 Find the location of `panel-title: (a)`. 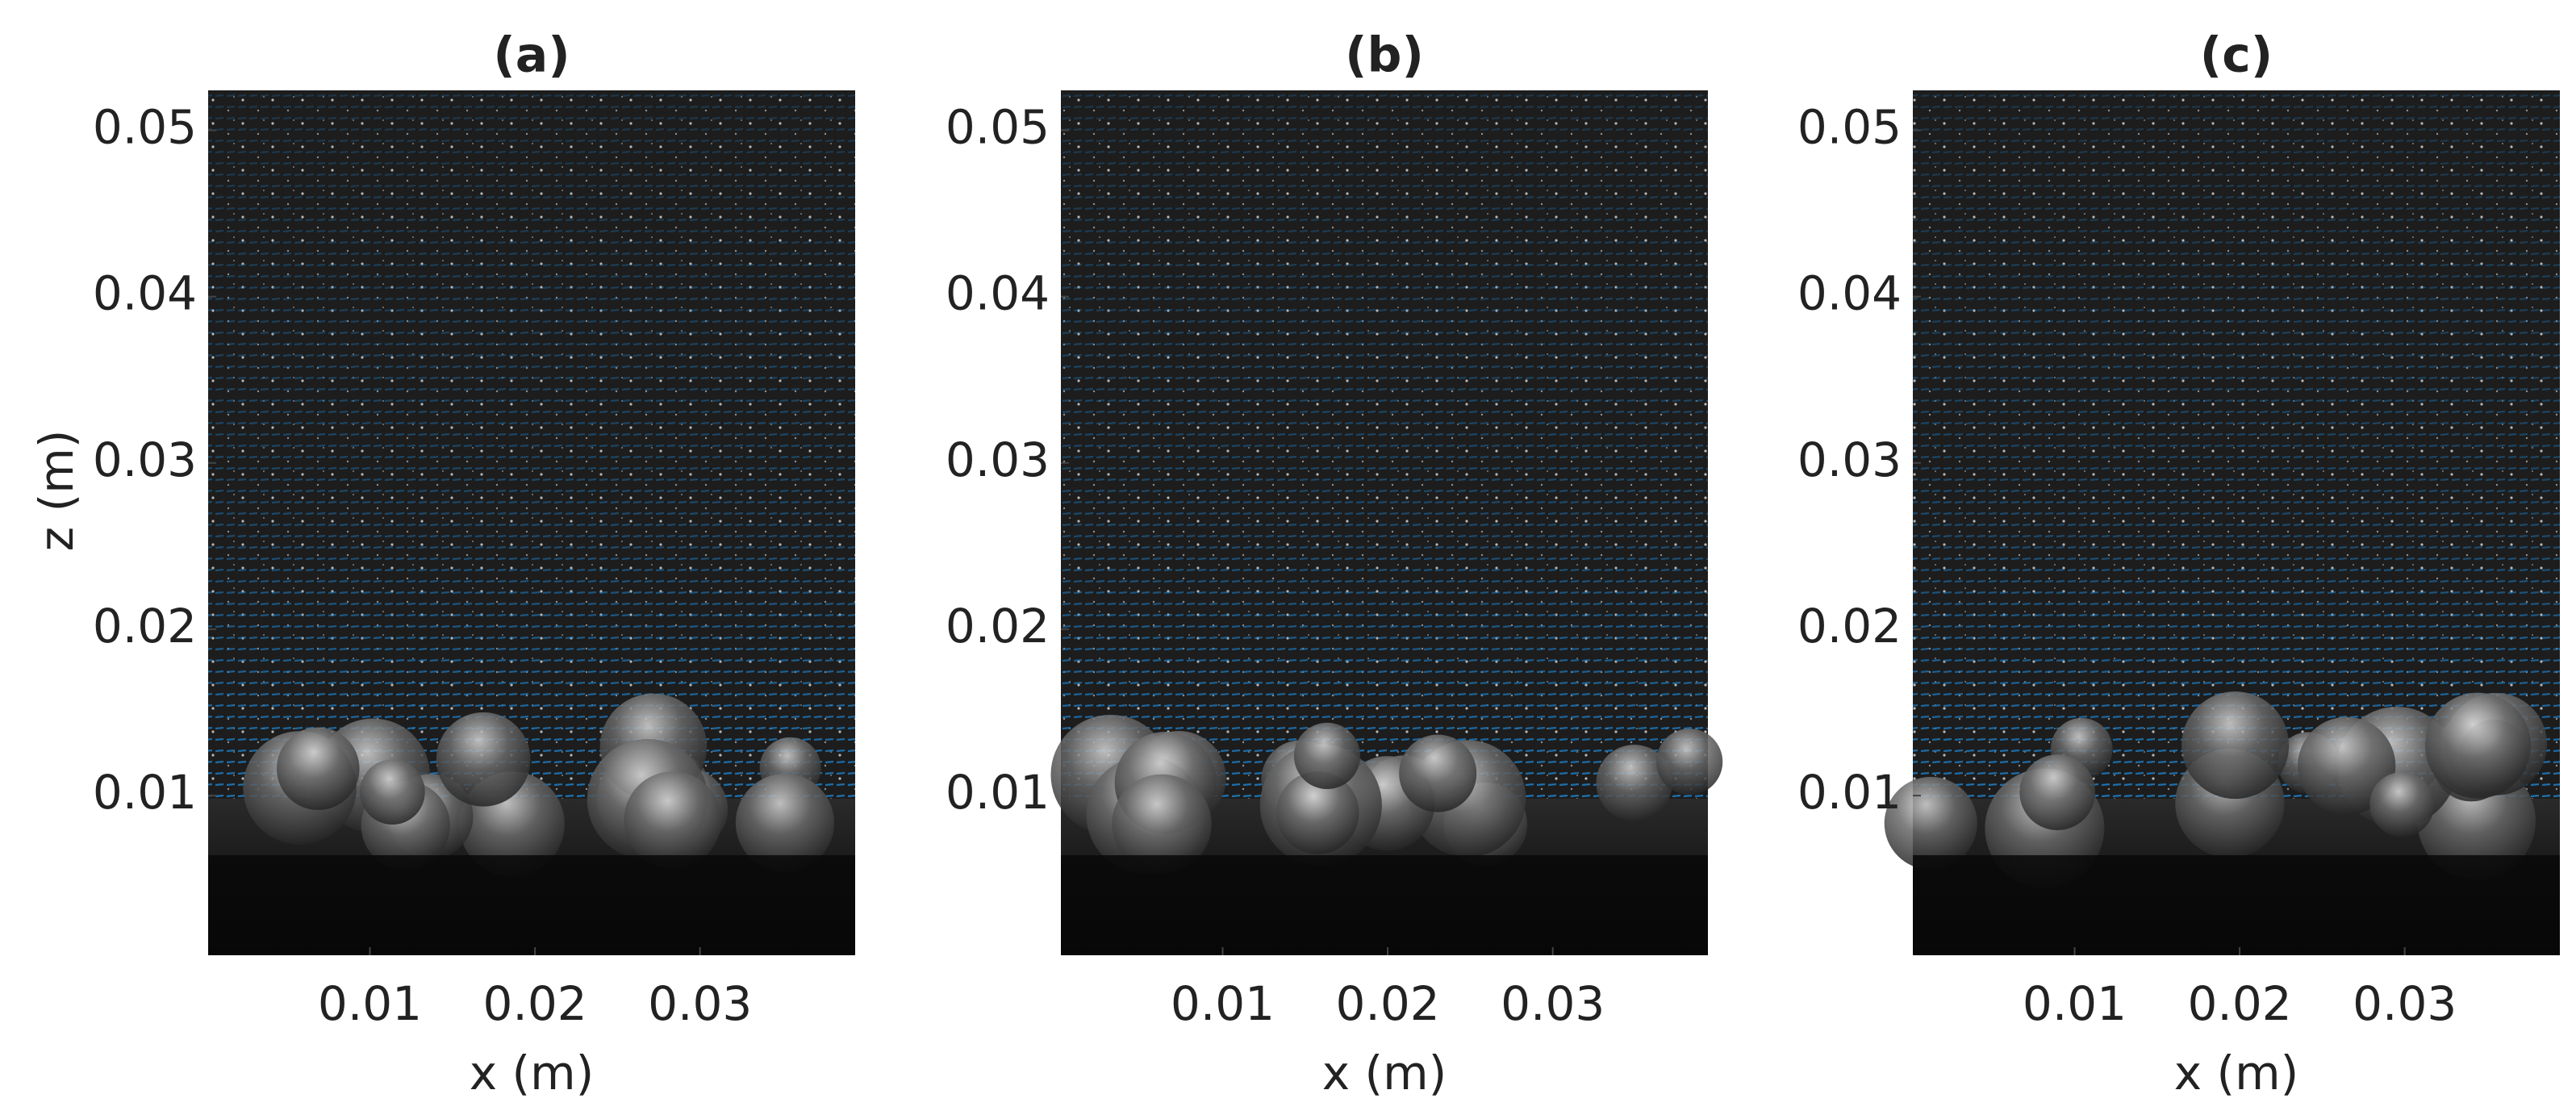

panel-title: (a) is located at coordinates (531, 55).